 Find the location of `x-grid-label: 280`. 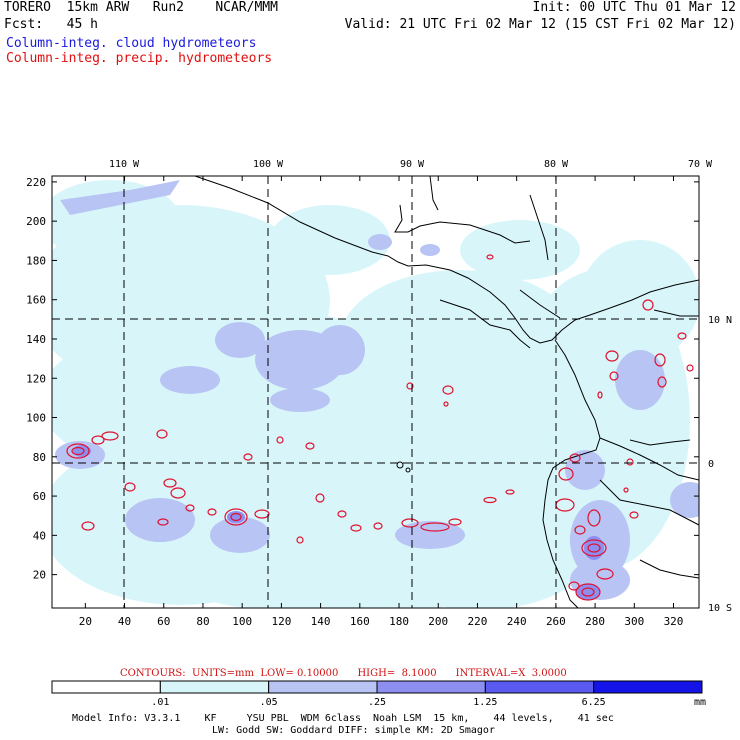

x-grid-label: 280 is located at coordinates (595, 621).